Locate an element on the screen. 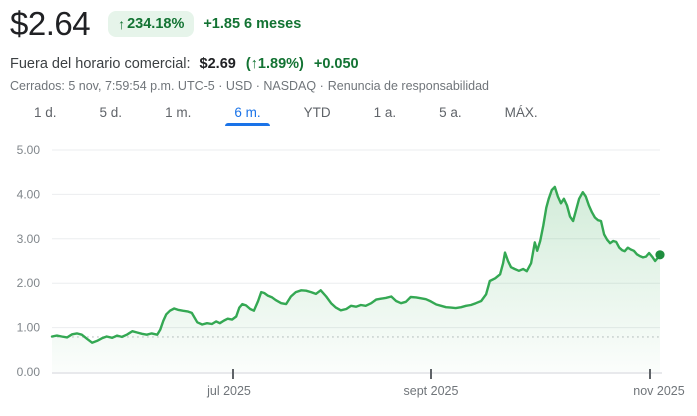 This screenshot has height=416, width=697. change-percent-badge: ↑ 234.18% is located at coordinates (151, 24).